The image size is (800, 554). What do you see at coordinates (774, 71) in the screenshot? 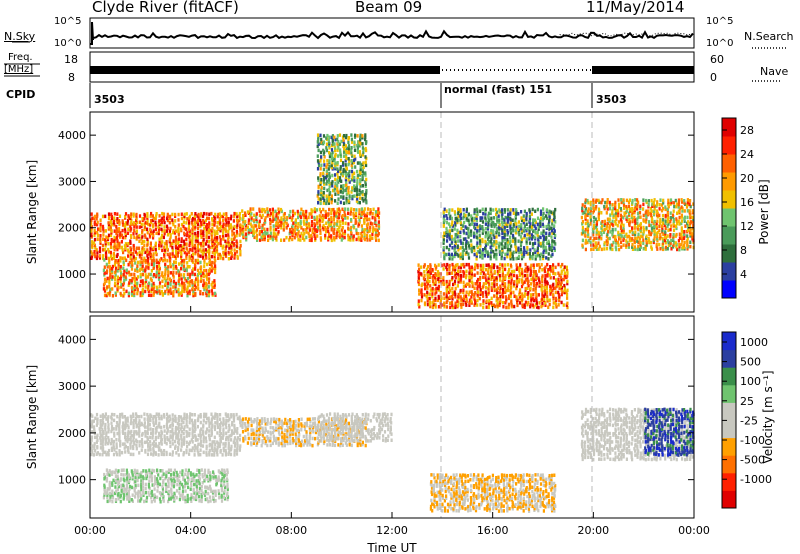
I see `nave-label: Nave` at bounding box center [774, 71].